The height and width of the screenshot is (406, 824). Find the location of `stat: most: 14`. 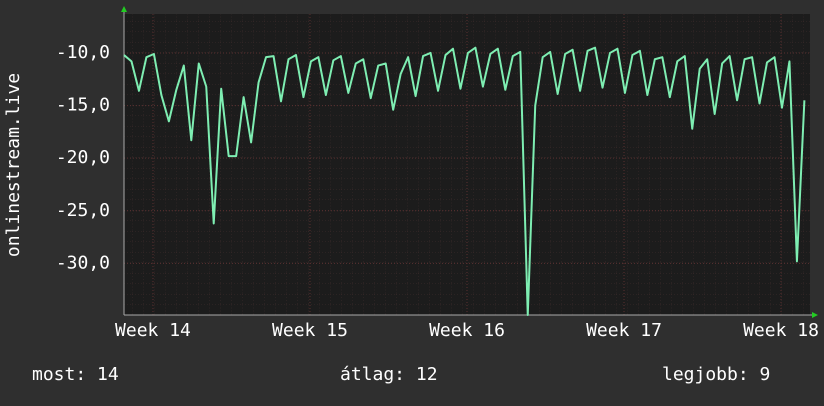

stat: most: 14 is located at coordinates (75, 374).